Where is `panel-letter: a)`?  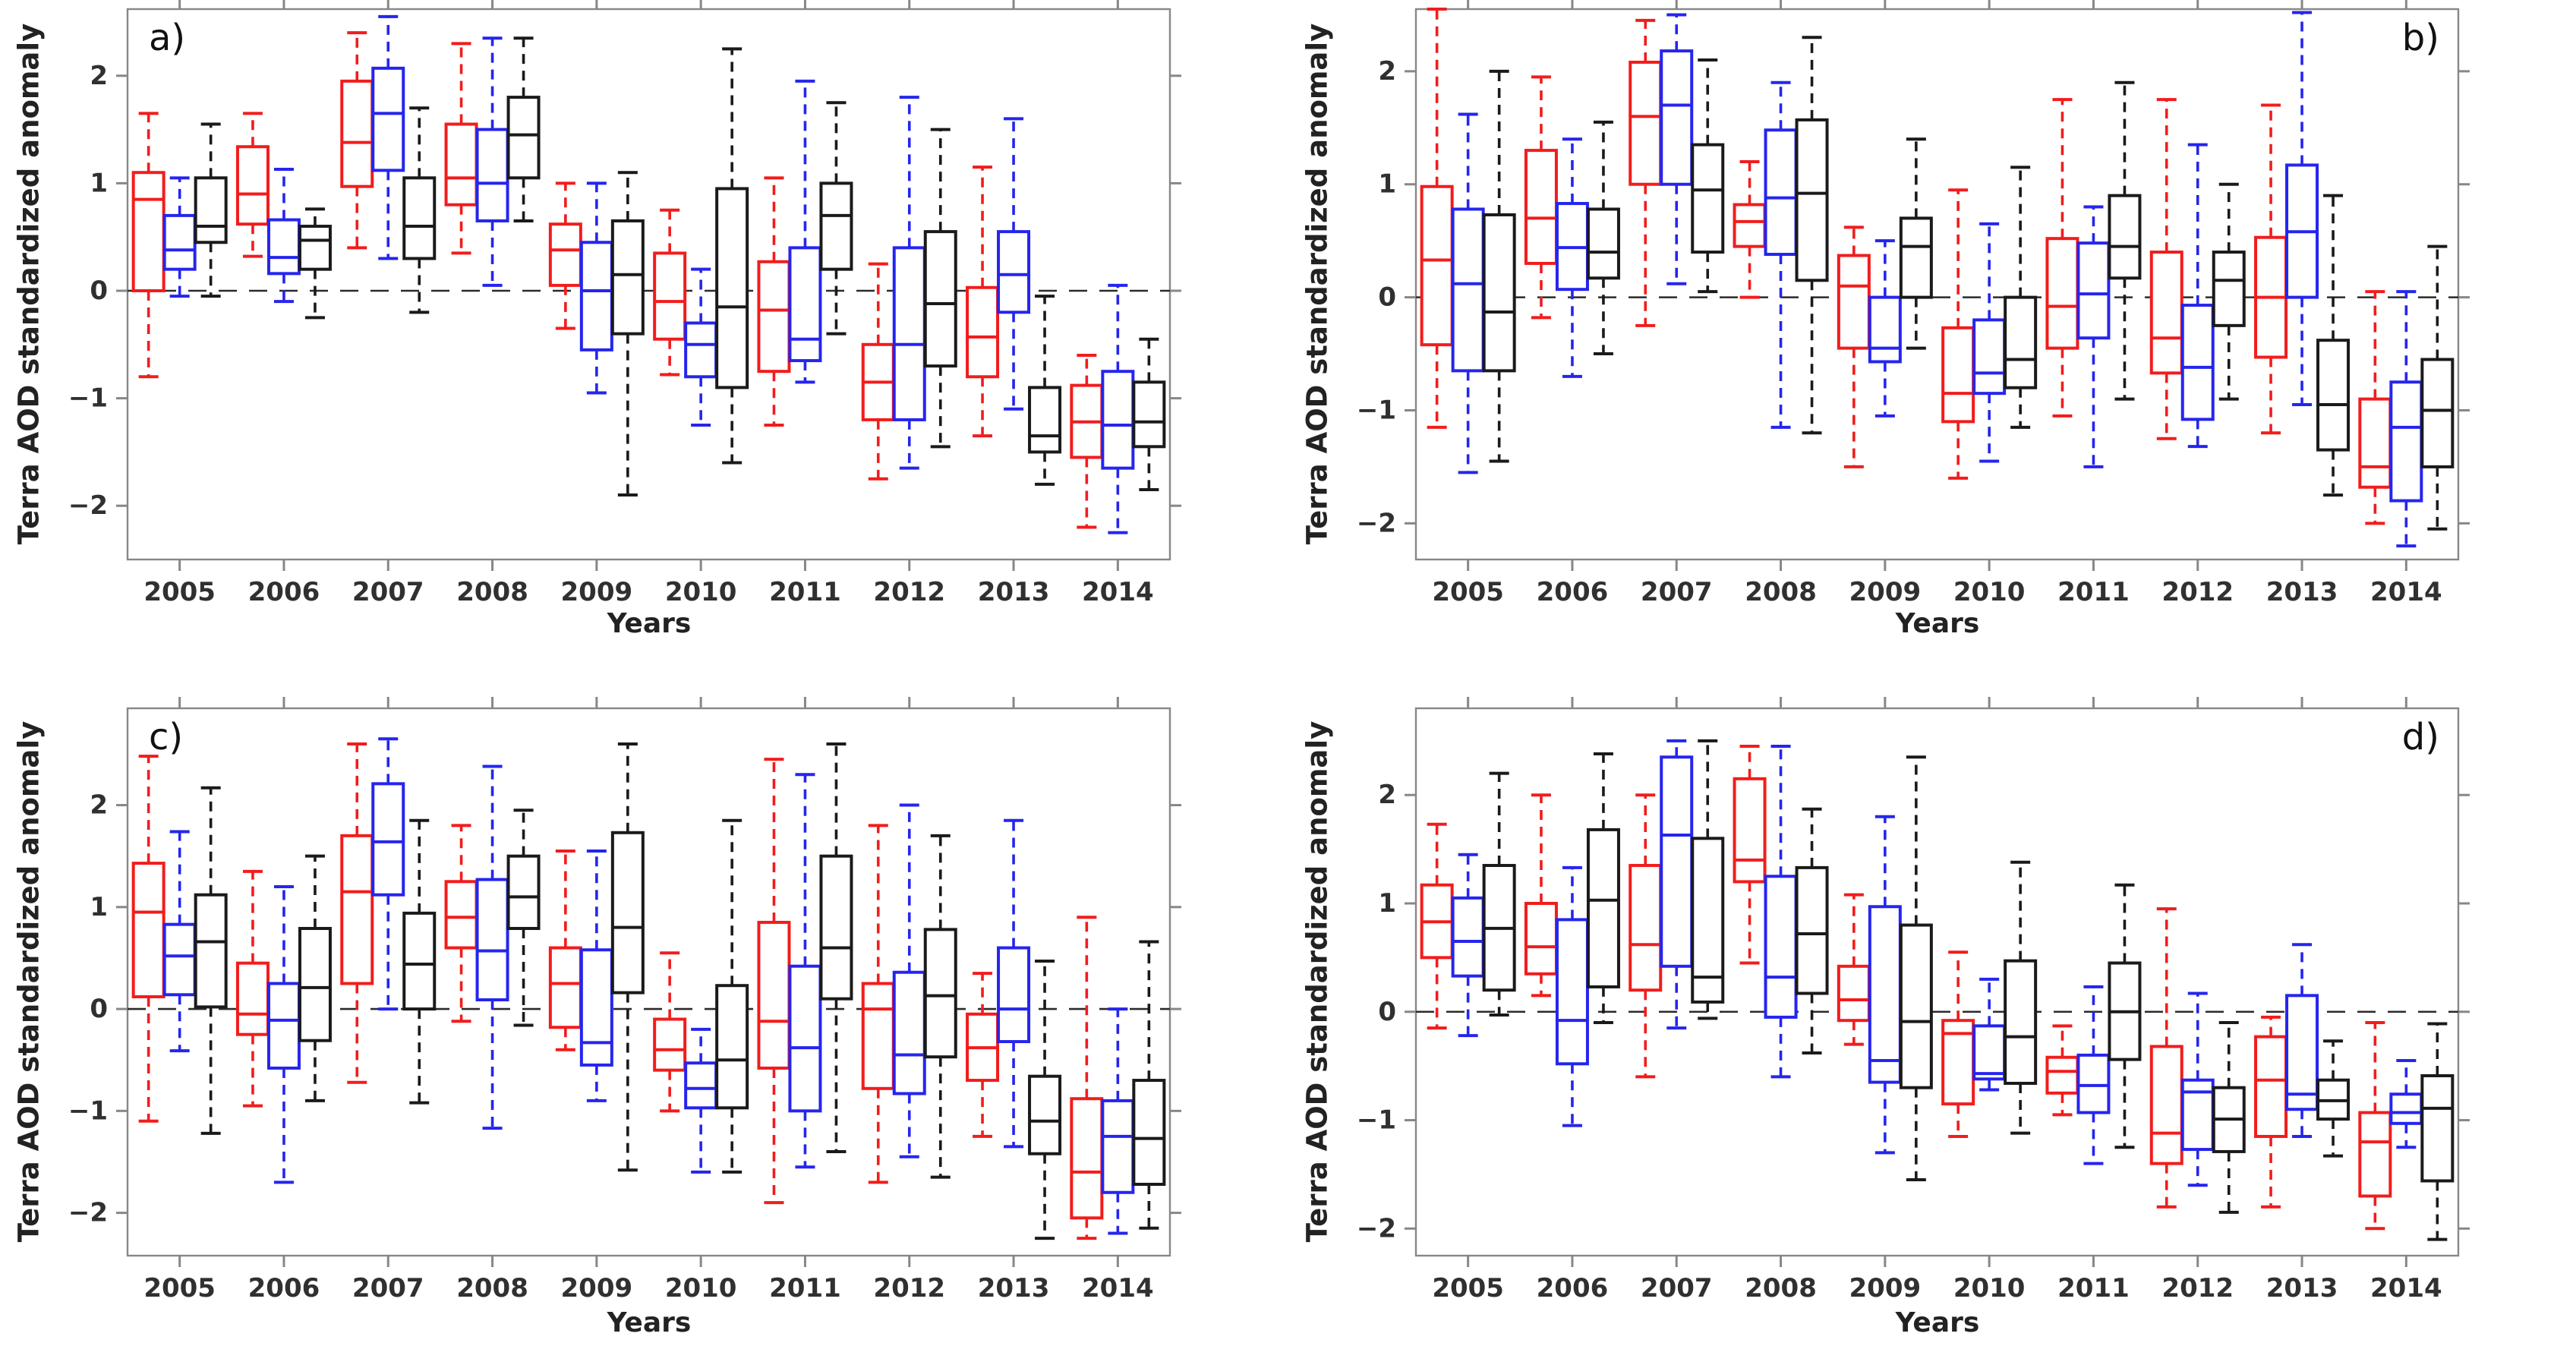
panel-letter: a) is located at coordinates (167, 38).